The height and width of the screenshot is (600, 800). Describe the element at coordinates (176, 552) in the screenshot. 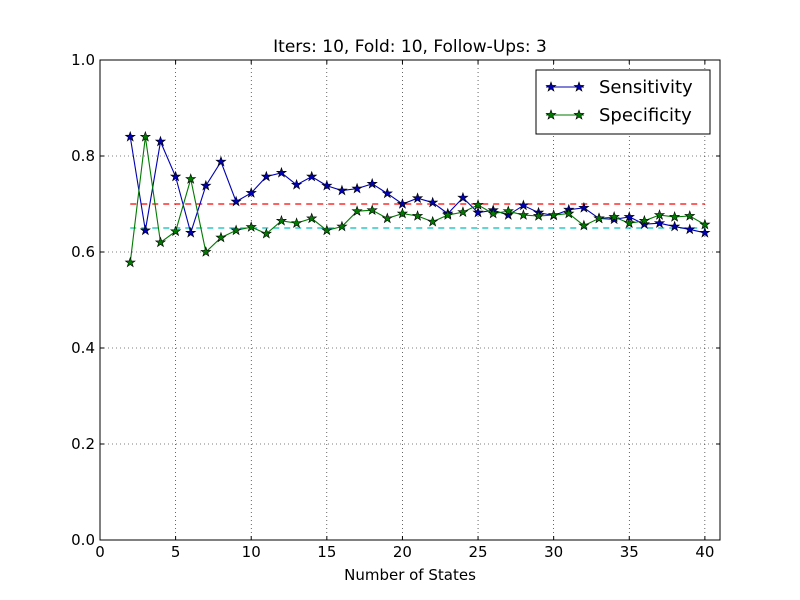

I see `x-tick-label: 5` at that location.